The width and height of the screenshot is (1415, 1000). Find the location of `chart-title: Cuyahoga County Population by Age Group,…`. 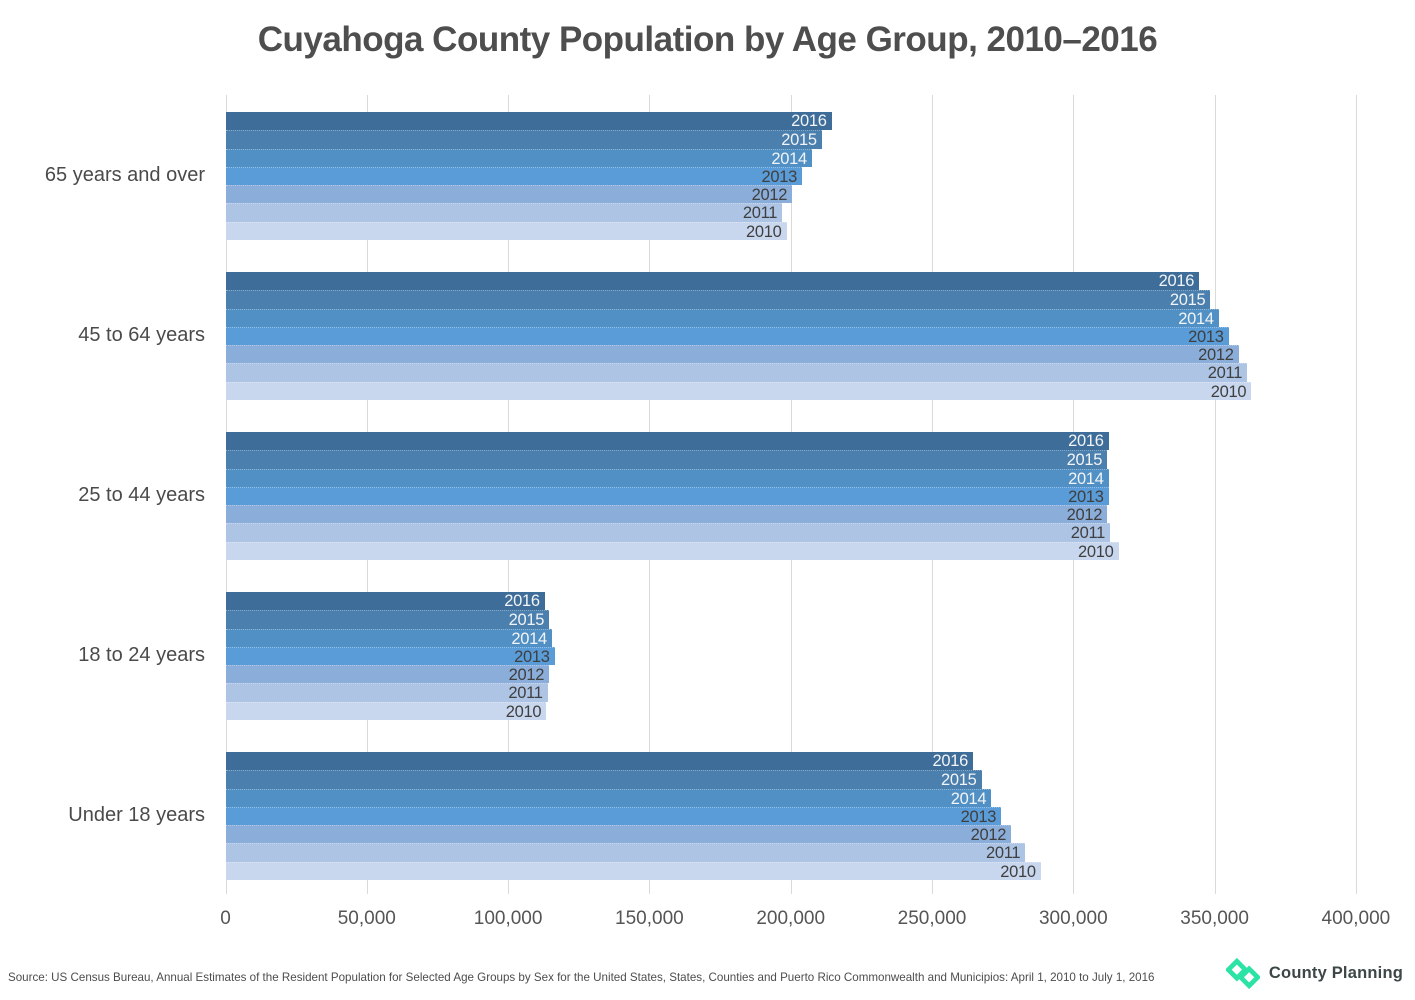

chart-title: Cuyahoga County Population by Age Group,… is located at coordinates (707, 39).